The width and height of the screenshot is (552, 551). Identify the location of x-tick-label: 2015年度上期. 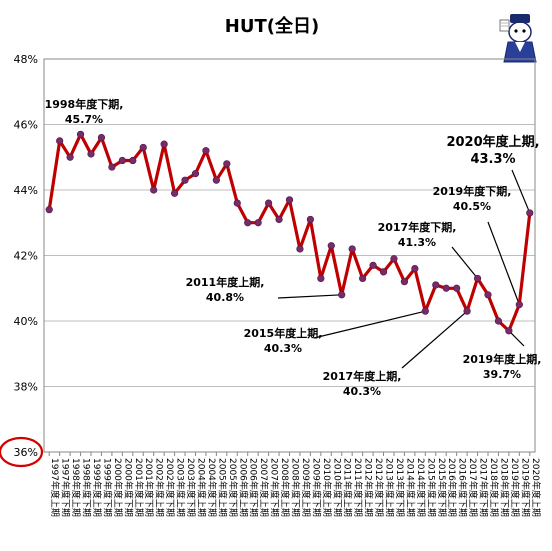
(431, 487).